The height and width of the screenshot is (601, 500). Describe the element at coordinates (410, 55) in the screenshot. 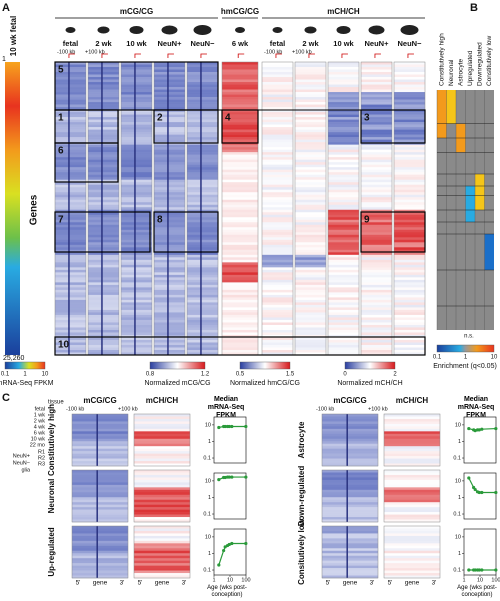

I see `tss-arrow` at that location.